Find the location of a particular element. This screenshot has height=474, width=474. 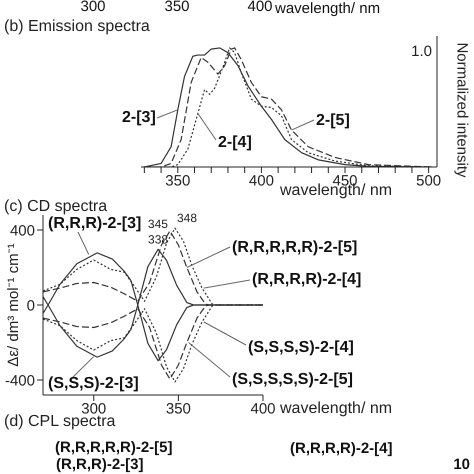

text: 400 is located at coordinates (260, 7).